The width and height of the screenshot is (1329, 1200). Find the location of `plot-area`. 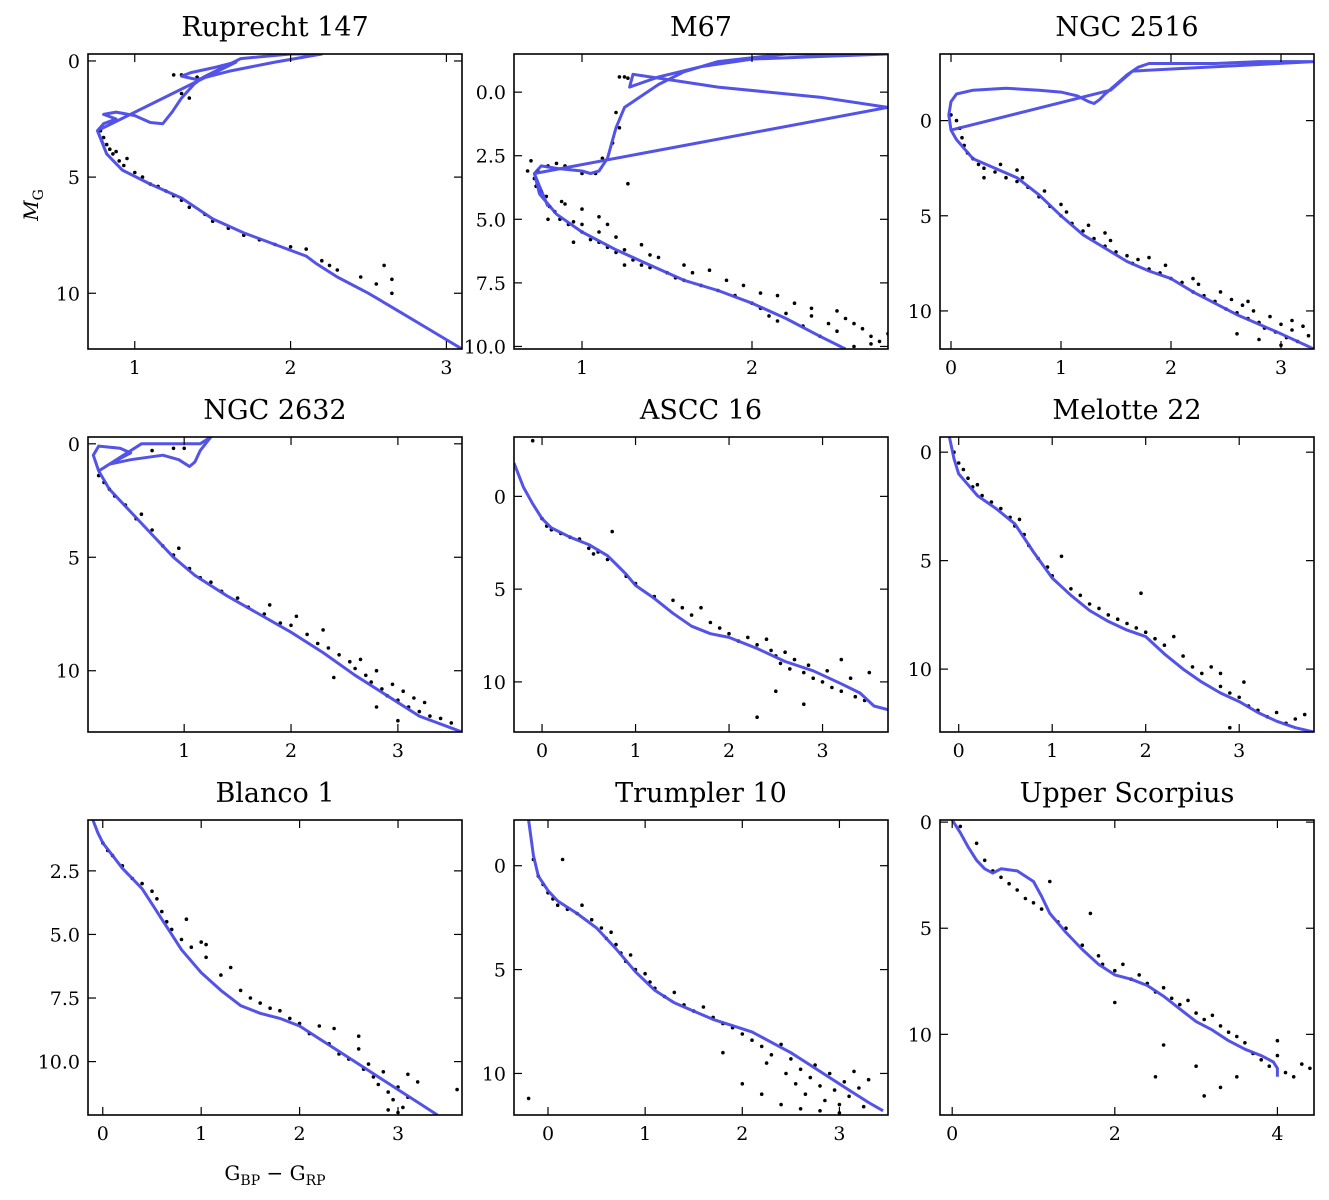

plot-area is located at coordinates (1131, 959).